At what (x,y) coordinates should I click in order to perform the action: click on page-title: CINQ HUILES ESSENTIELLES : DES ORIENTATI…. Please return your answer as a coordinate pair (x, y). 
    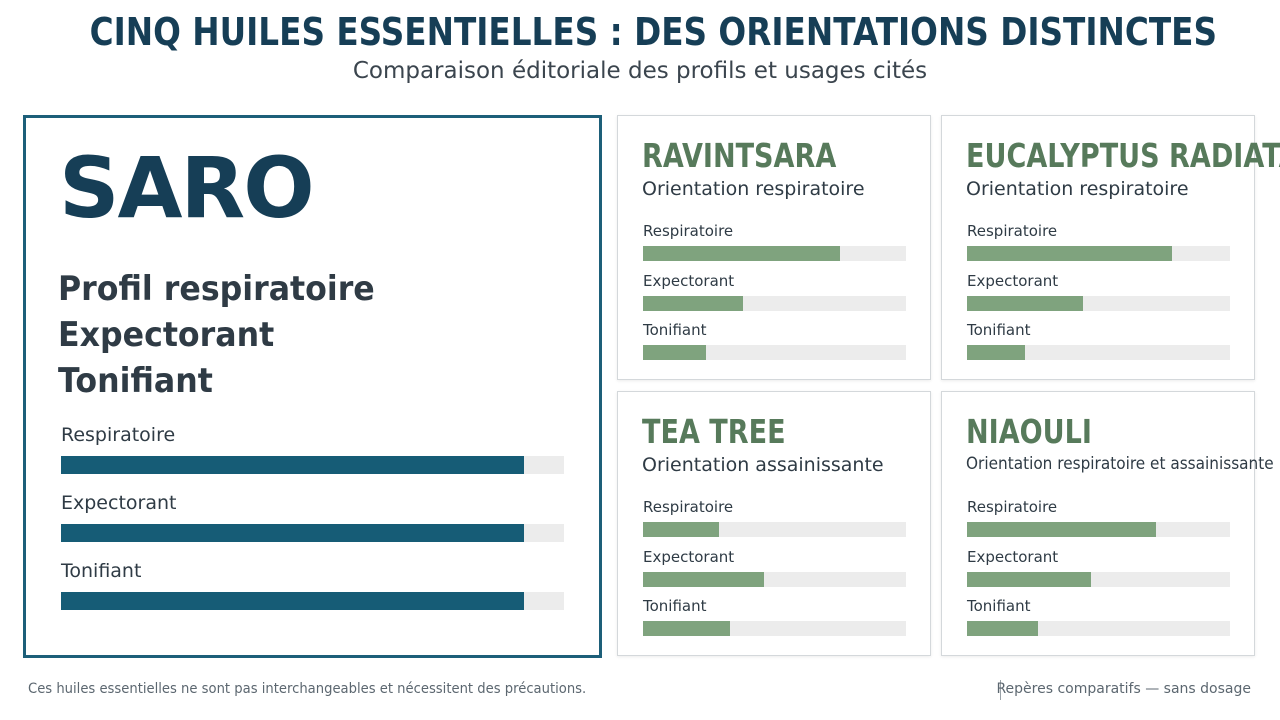
    Looking at the image, I should click on (653, 32).